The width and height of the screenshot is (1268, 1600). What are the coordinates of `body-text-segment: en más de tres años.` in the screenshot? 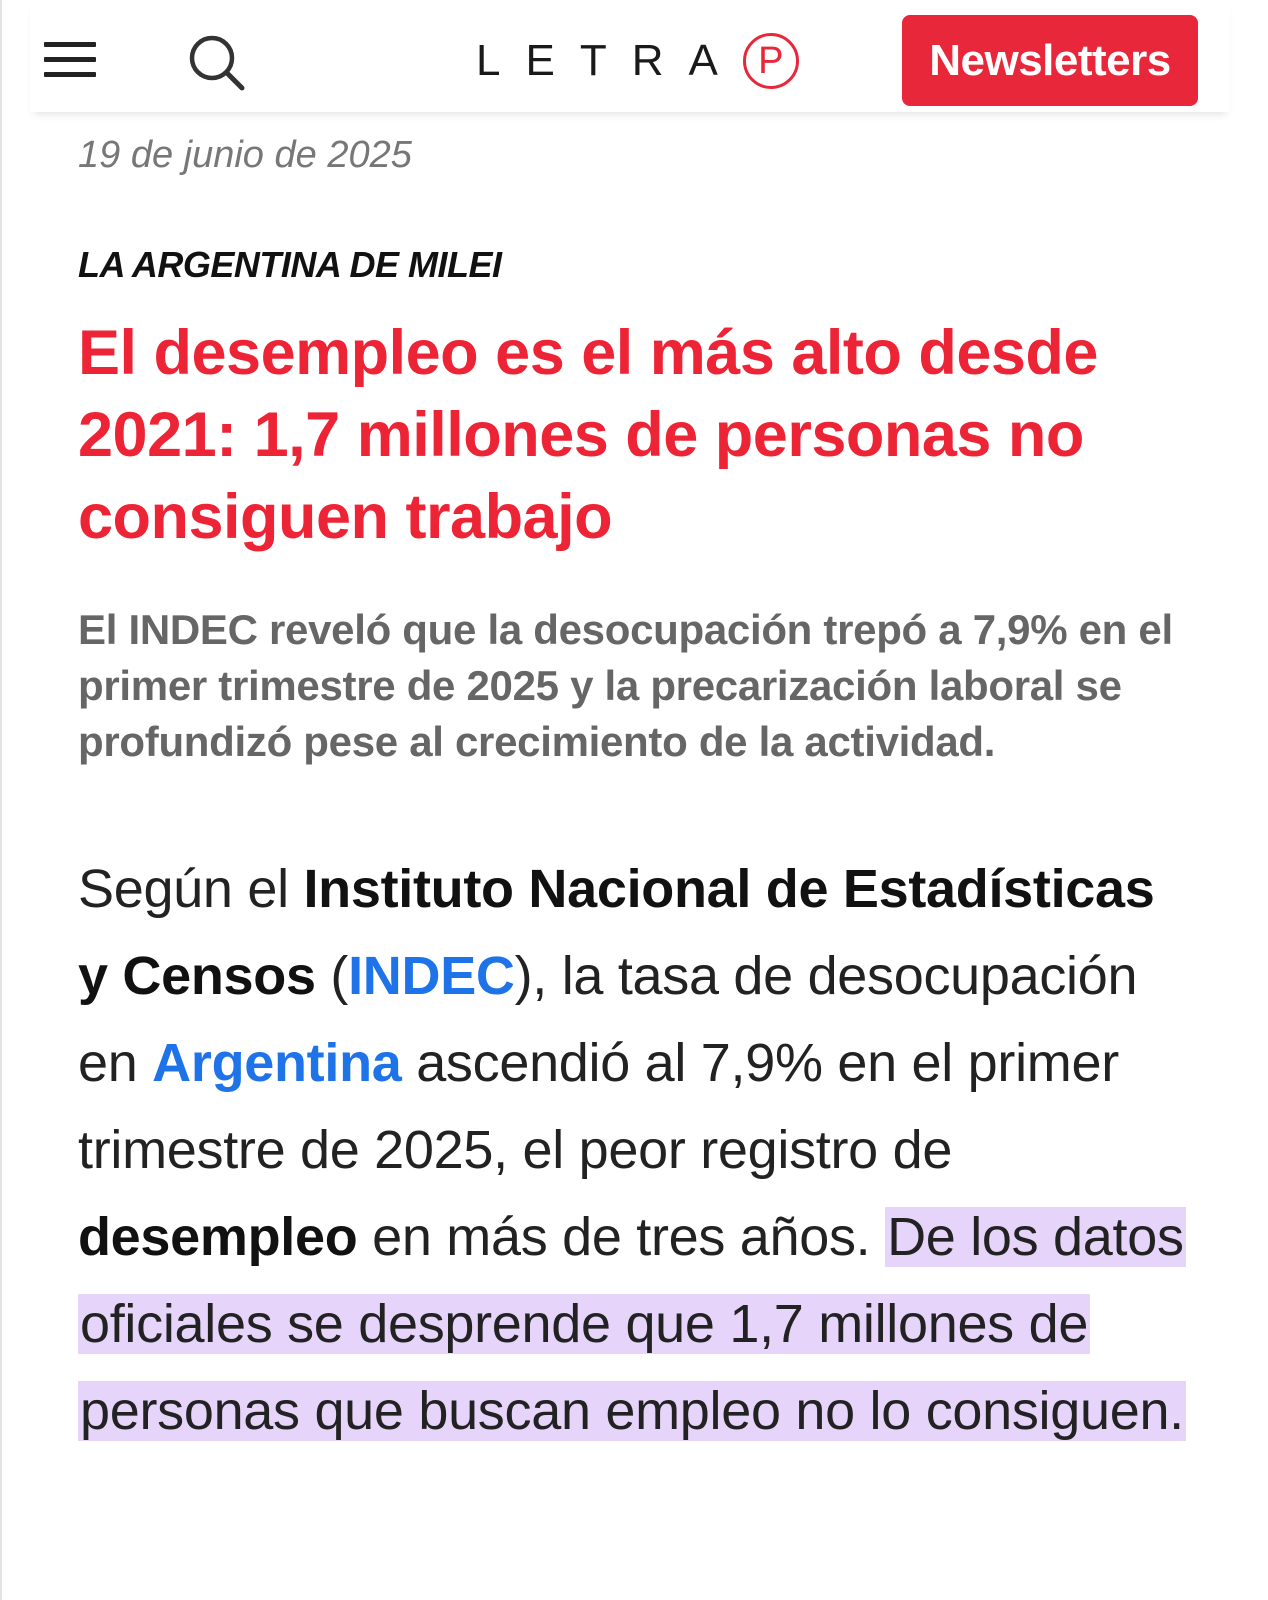 It's located at (621, 1237).